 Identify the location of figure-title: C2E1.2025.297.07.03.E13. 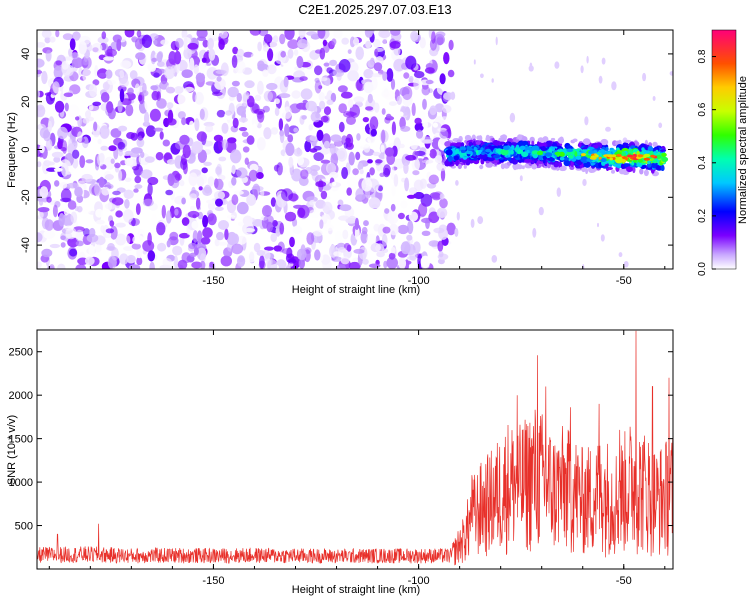
(374, 9).